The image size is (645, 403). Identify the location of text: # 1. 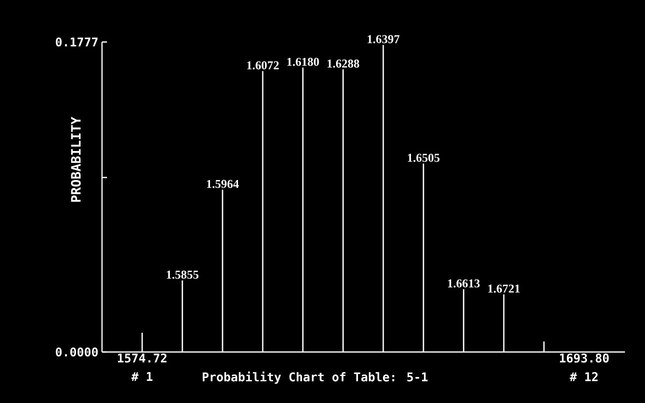
(141, 376).